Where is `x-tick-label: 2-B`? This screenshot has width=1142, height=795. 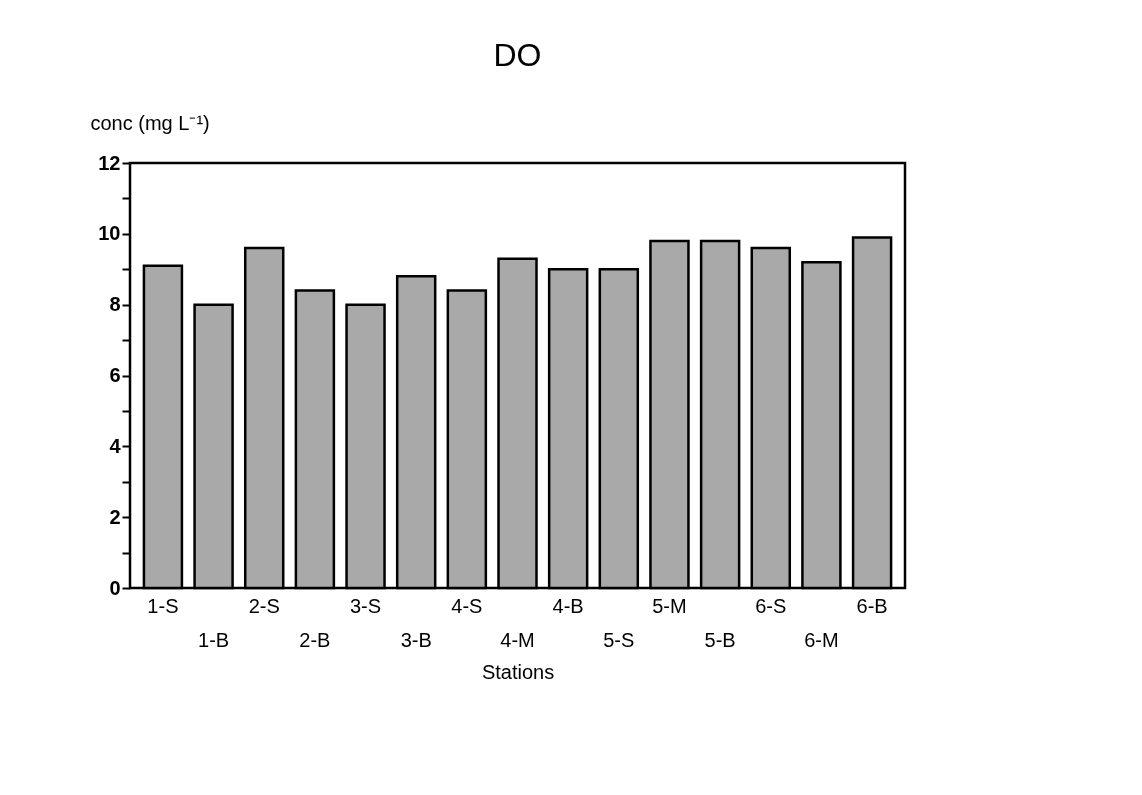
x-tick-label: 2-B is located at coordinates (315, 639).